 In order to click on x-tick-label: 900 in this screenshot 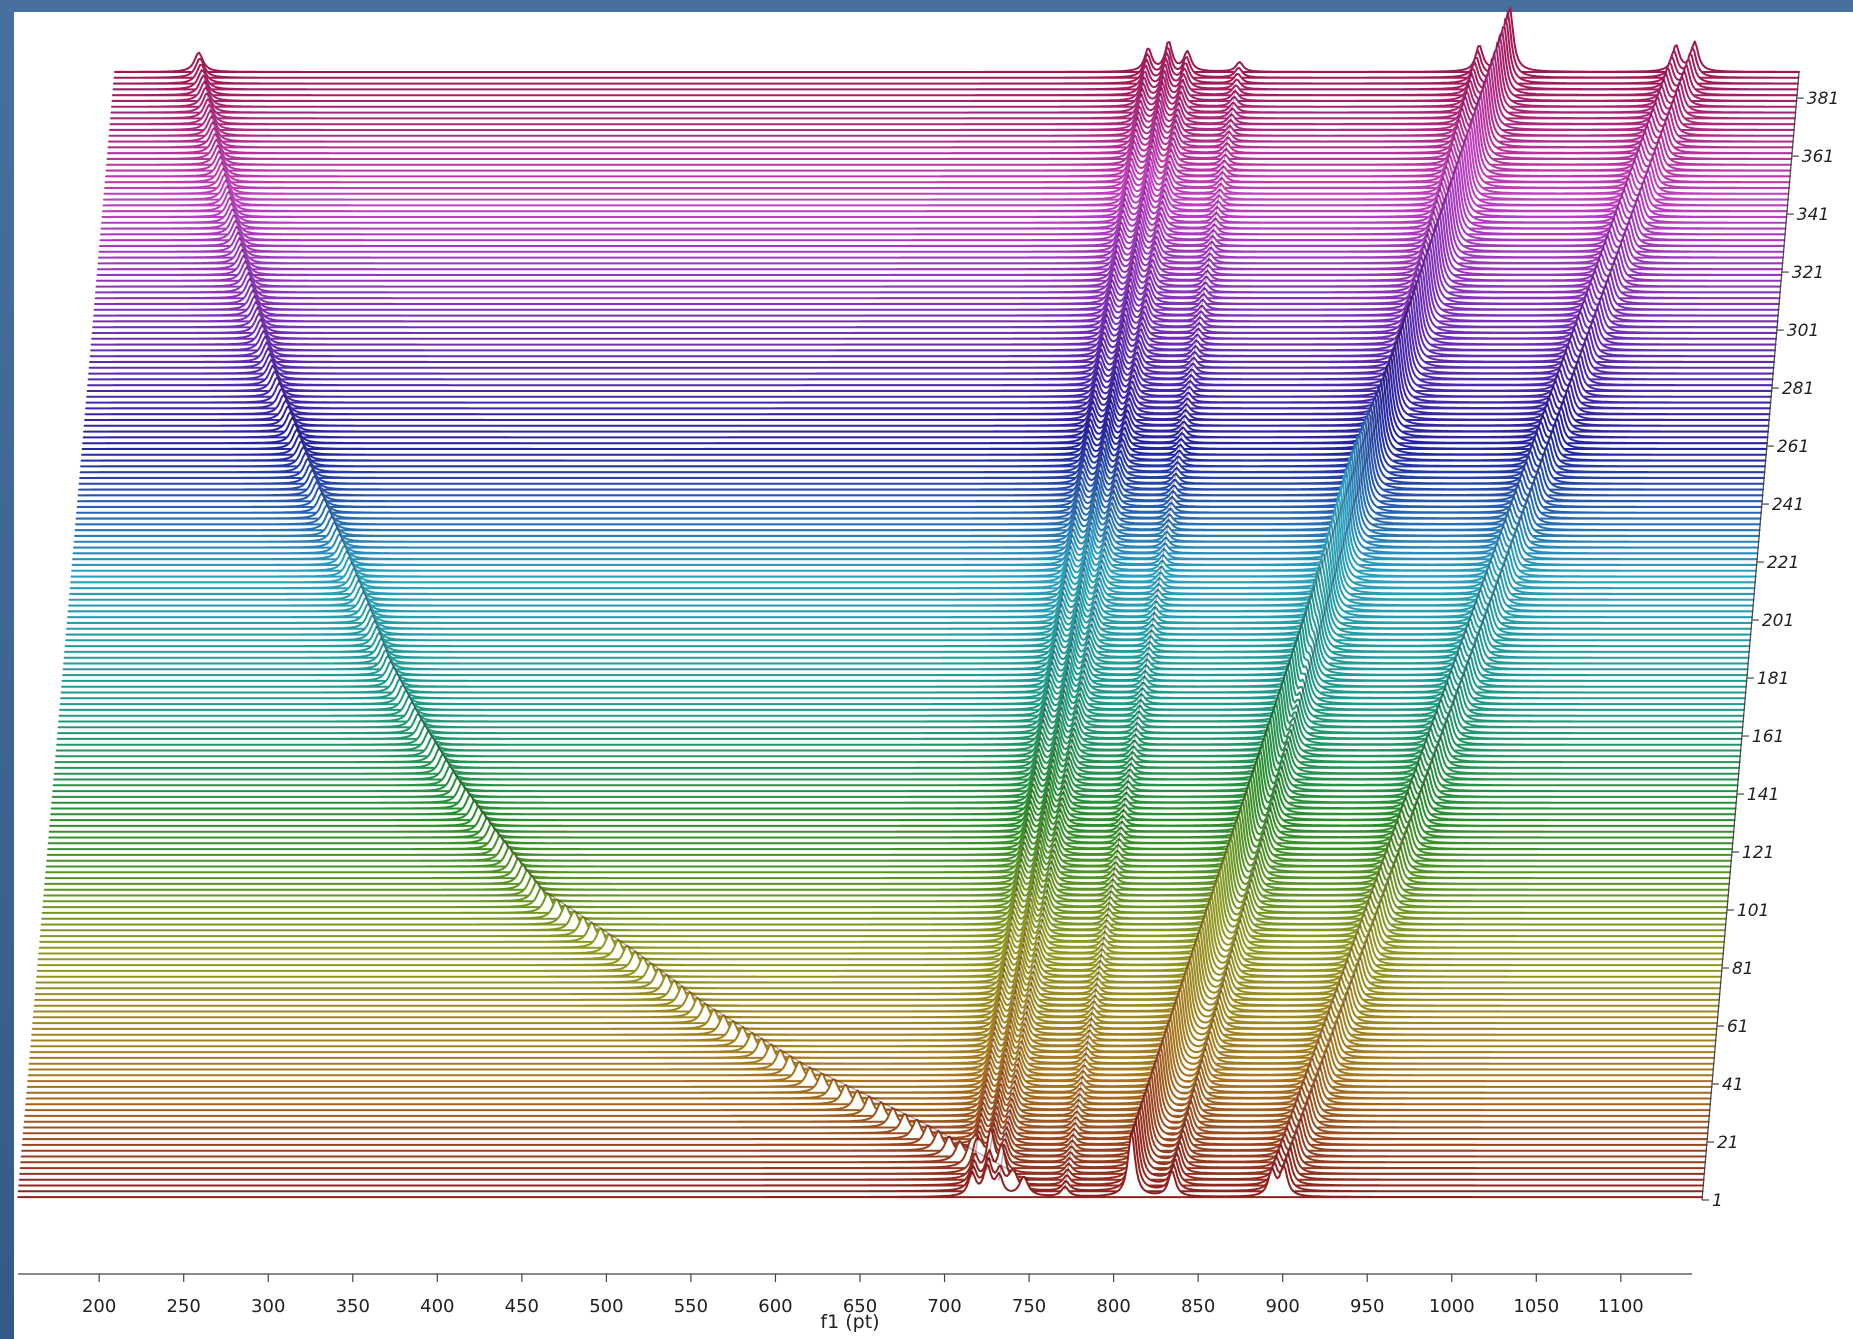, I will do `click(1283, 1306)`.